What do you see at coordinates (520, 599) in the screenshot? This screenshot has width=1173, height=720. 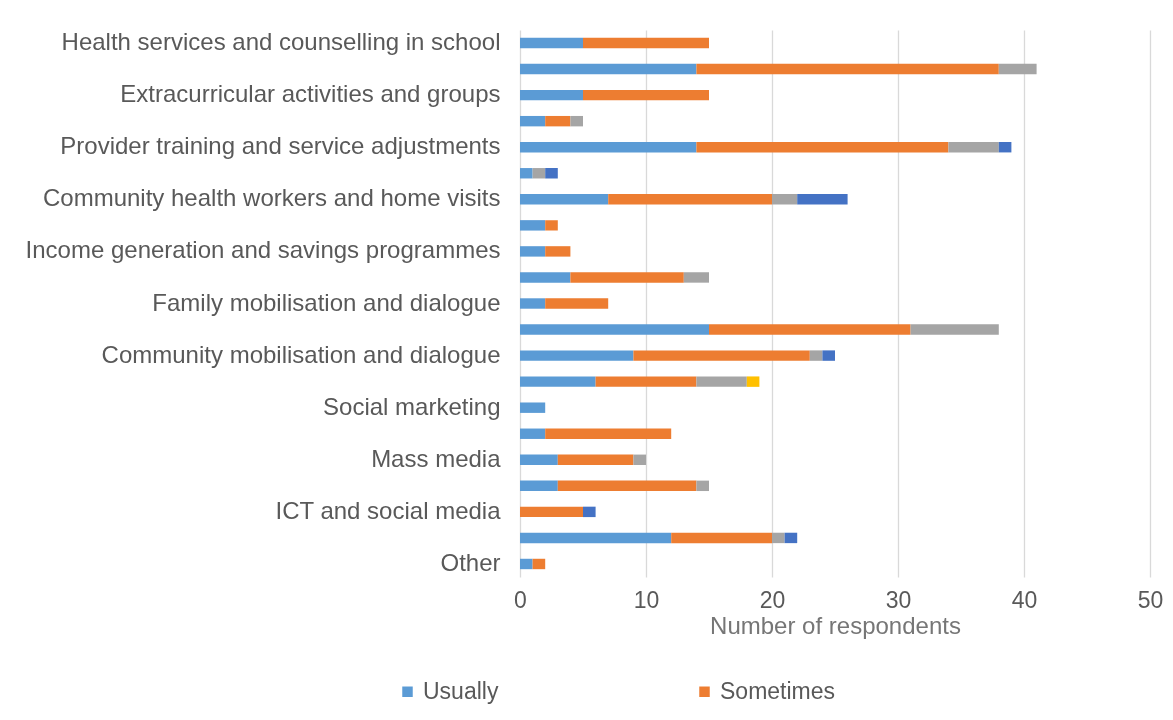 I see `x-tick-label: 0` at bounding box center [520, 599].